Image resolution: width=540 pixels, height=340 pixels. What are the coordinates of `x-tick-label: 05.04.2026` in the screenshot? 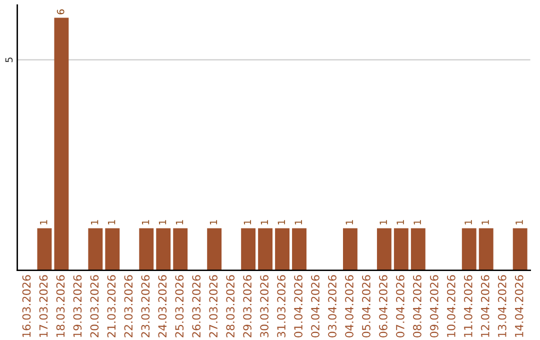 It's located at (366, 306).